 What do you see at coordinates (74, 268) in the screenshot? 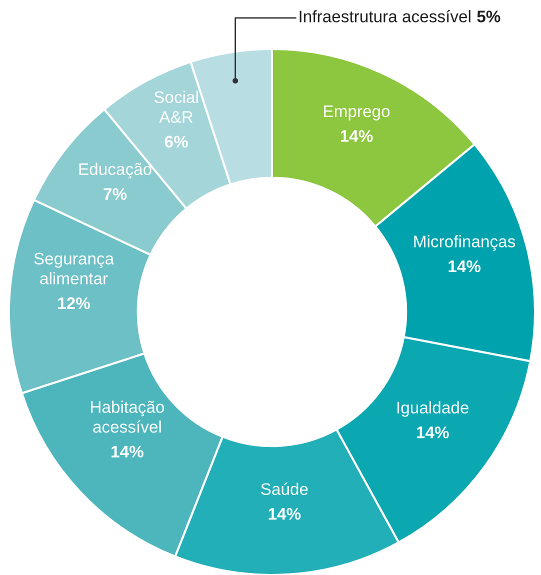
I see `slice-label: Segurança alimentar` at bounding box center [74, 268].